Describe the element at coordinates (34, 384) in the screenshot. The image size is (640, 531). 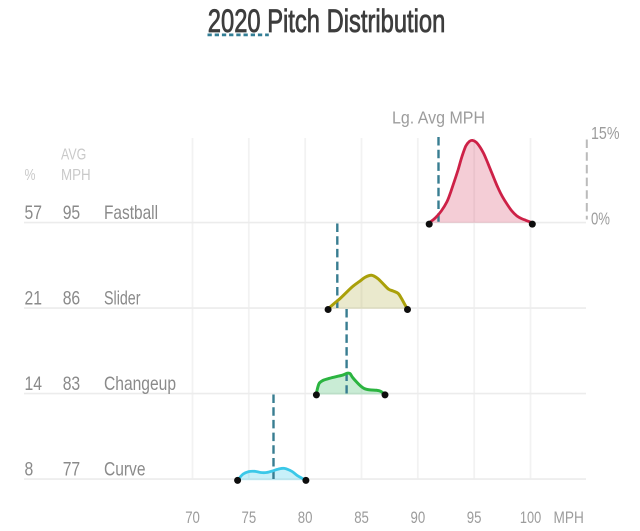
I see `svg-text: 14` at that location.